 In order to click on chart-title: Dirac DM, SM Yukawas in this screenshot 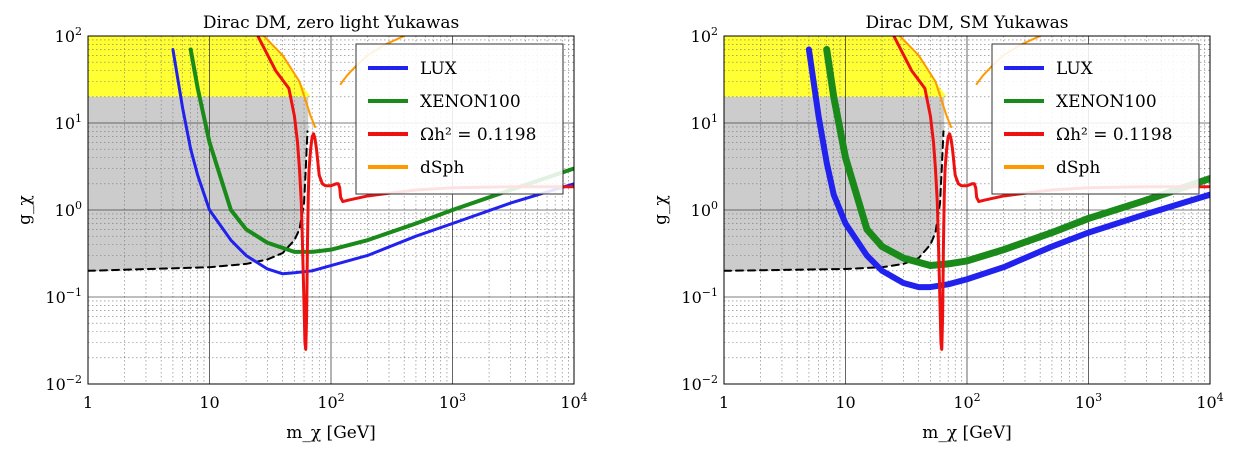, I will do `click(966, 23)`.